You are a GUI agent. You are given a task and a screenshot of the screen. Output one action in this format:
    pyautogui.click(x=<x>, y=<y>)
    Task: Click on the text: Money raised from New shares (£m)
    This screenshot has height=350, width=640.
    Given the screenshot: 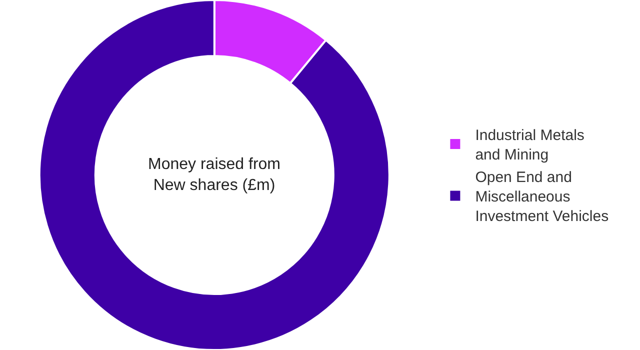 What is the action you would take?
    pyautogui.click(x=214, y=175)
    